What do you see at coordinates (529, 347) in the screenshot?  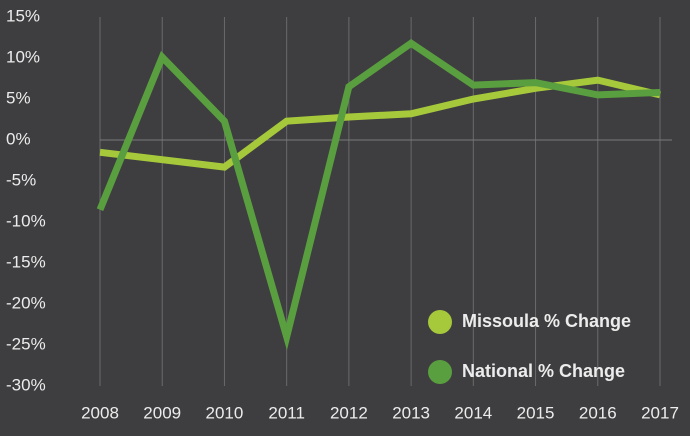 I see `legend: Missoula % Change National % Change` at bounding box center [529, 347].